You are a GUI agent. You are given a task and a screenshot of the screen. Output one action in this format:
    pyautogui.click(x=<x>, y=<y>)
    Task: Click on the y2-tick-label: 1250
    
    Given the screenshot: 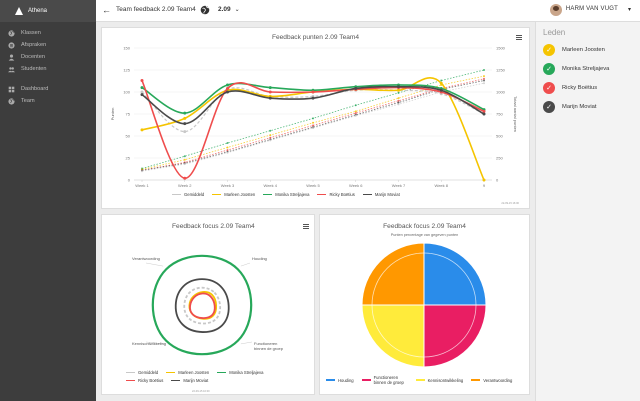 What is the action you would take?
    pyautogui.click(x=501, y=70)
    